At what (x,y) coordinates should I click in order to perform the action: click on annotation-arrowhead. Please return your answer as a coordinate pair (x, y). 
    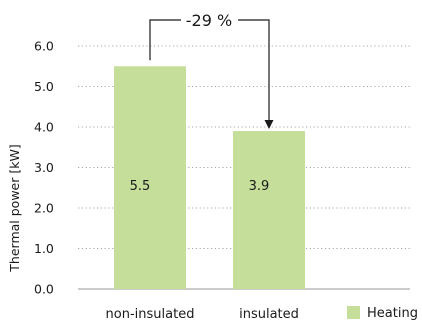
    Looking at the image, I should click on (269, 125).